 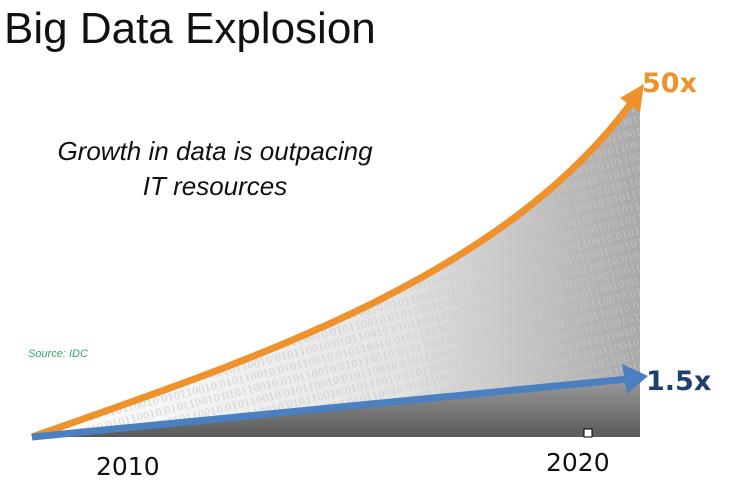 What do you see at coordinates (215, 169) in the screenshot?
I see `subtitle: Growth in data is outpacing IT resources` at bounding box center [215, 169].